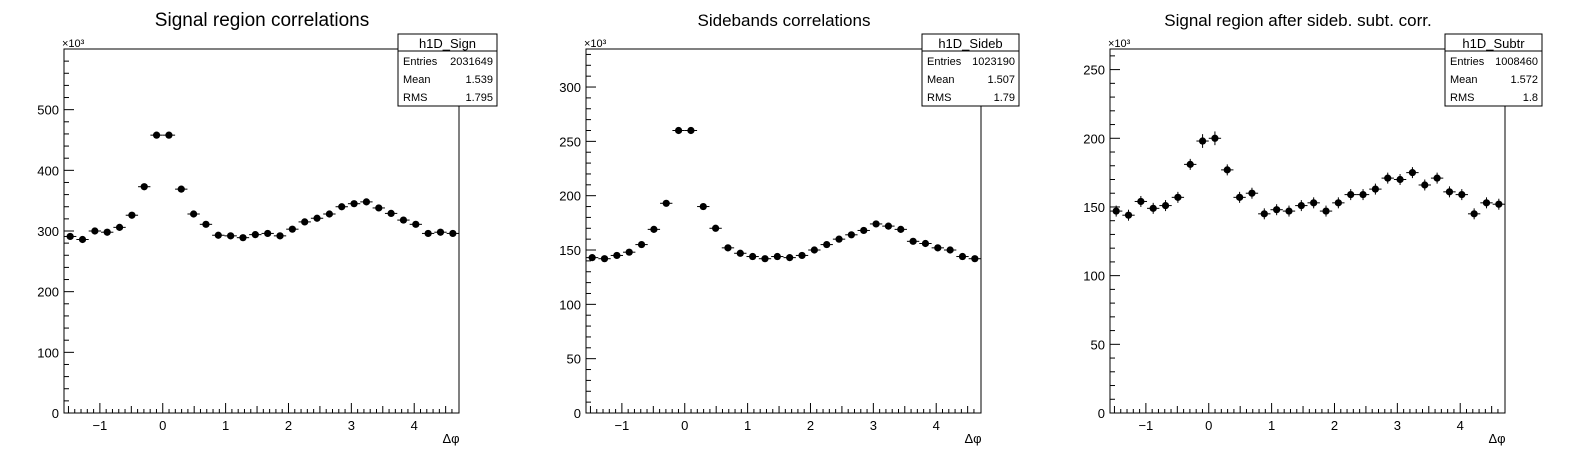 The height and width of the screenshot is (472, 1596). What do you see at coordinates (1004, 98) in the screenshot?
I see `stats-value: 1.79` at bounding box center [1004, 98].